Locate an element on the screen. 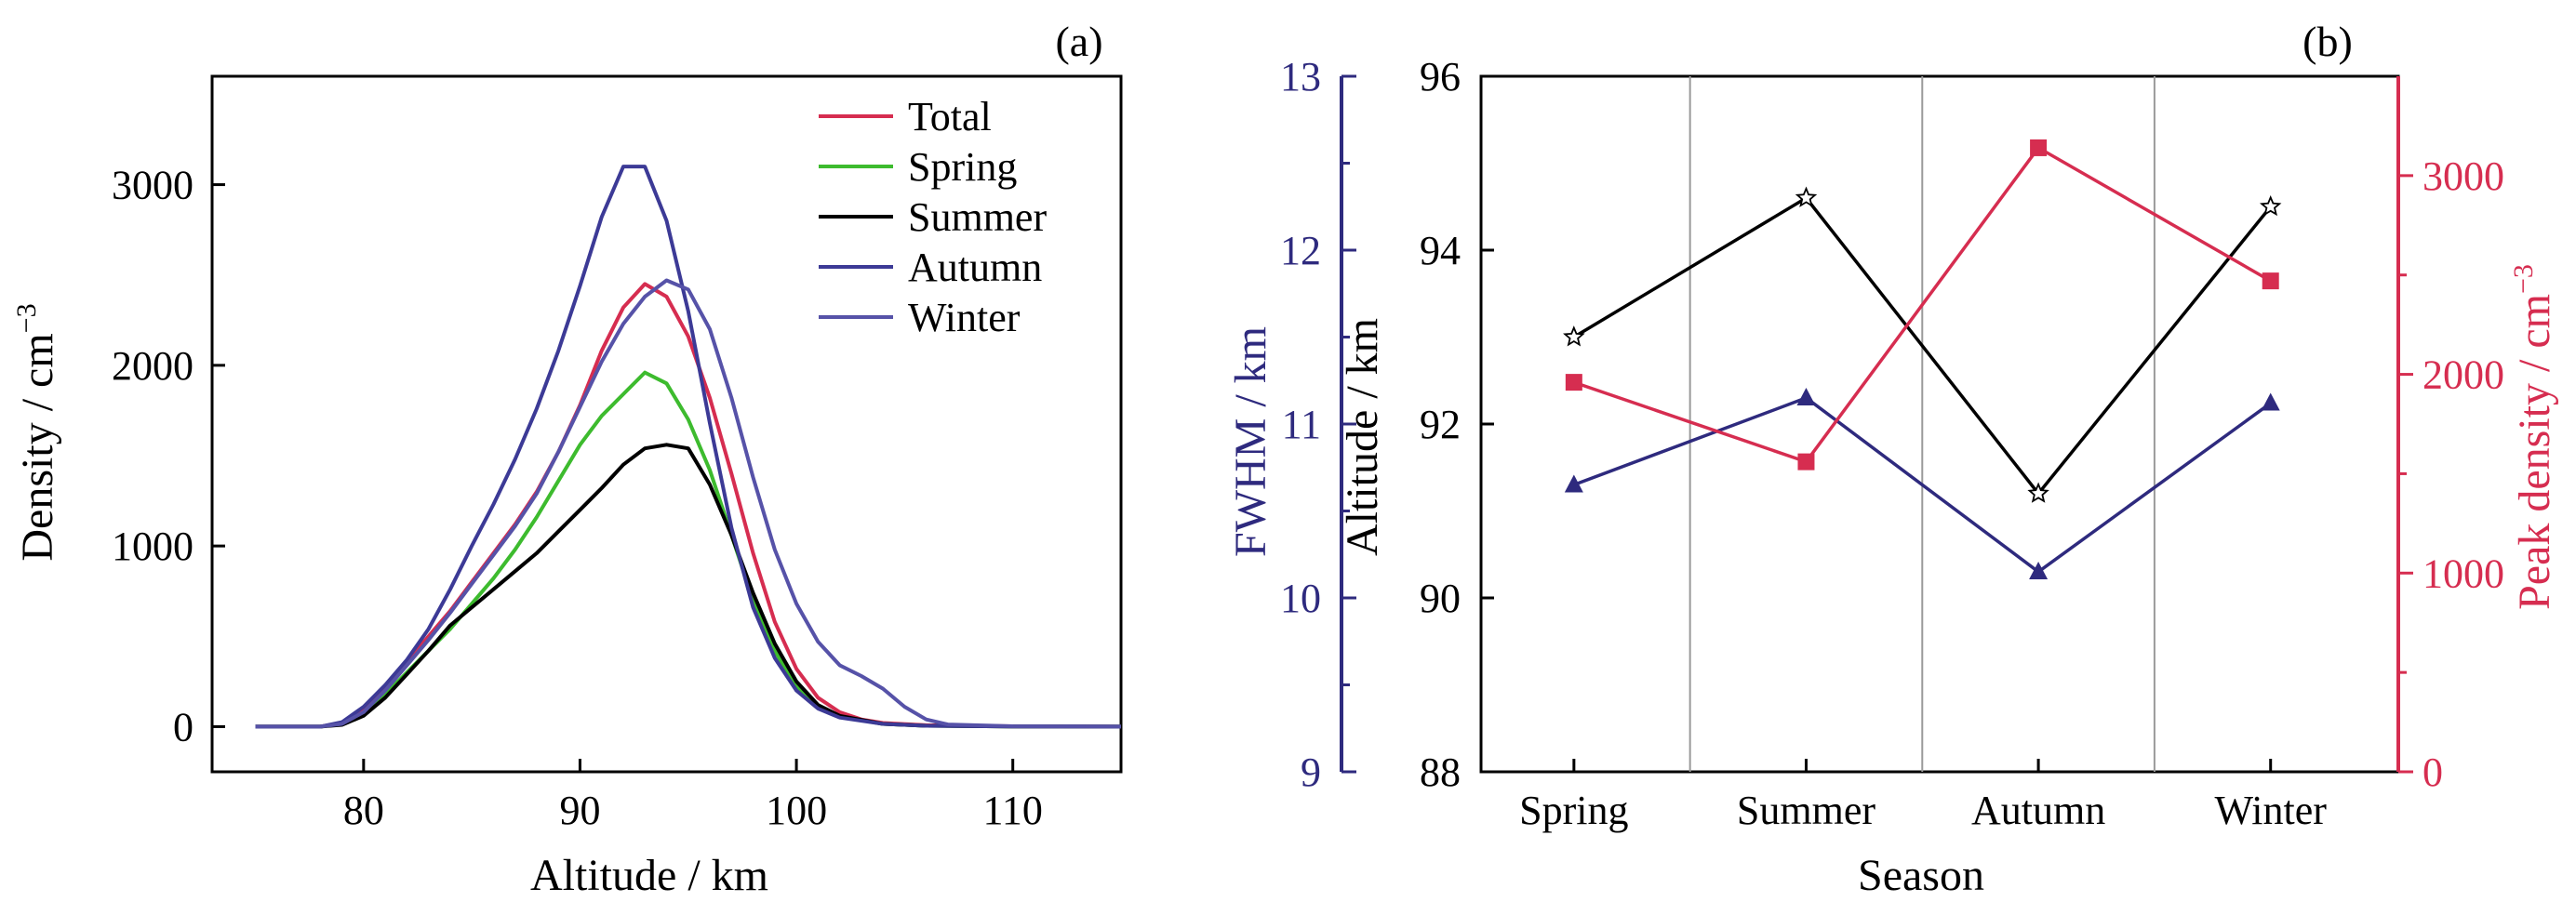 This screenshot has width=2576, height=915. fwhm-axis-title: FWHM / km is located at coordinates (1250, 441).